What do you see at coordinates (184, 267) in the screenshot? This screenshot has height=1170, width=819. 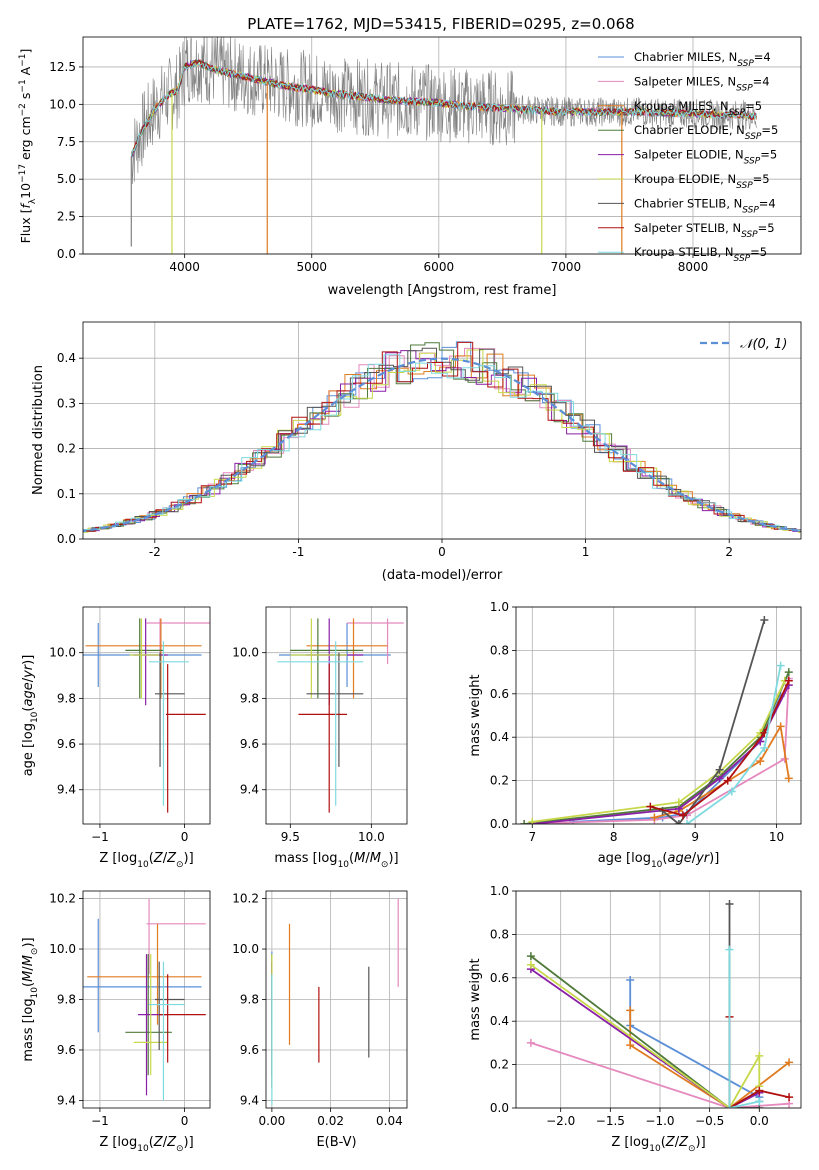 I see `x-tick-label: 4000` at bounding box center [184, 267].